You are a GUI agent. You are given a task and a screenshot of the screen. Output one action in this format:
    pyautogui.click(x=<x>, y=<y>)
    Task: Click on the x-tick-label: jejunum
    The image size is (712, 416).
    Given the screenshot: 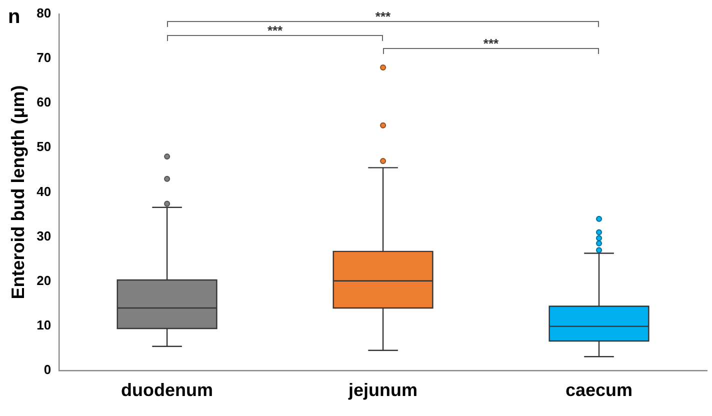 What is the action you would take?
    pyautogui.click(x=383, y=390)
    